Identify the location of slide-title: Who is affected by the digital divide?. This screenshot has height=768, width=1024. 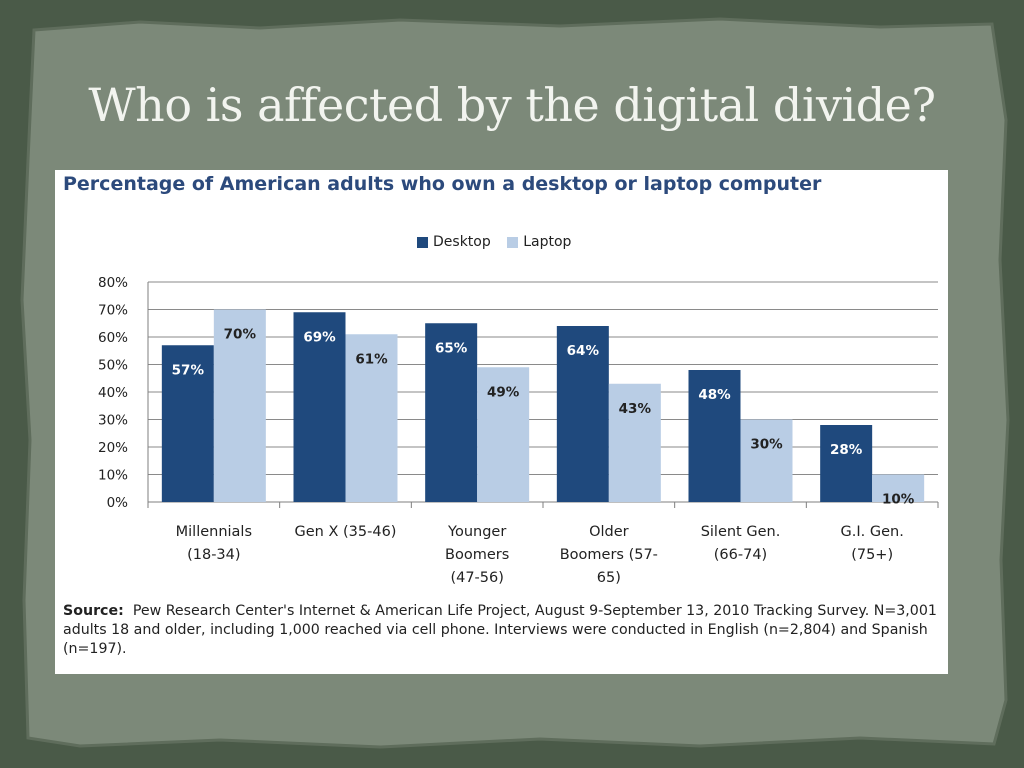
(512, 105).